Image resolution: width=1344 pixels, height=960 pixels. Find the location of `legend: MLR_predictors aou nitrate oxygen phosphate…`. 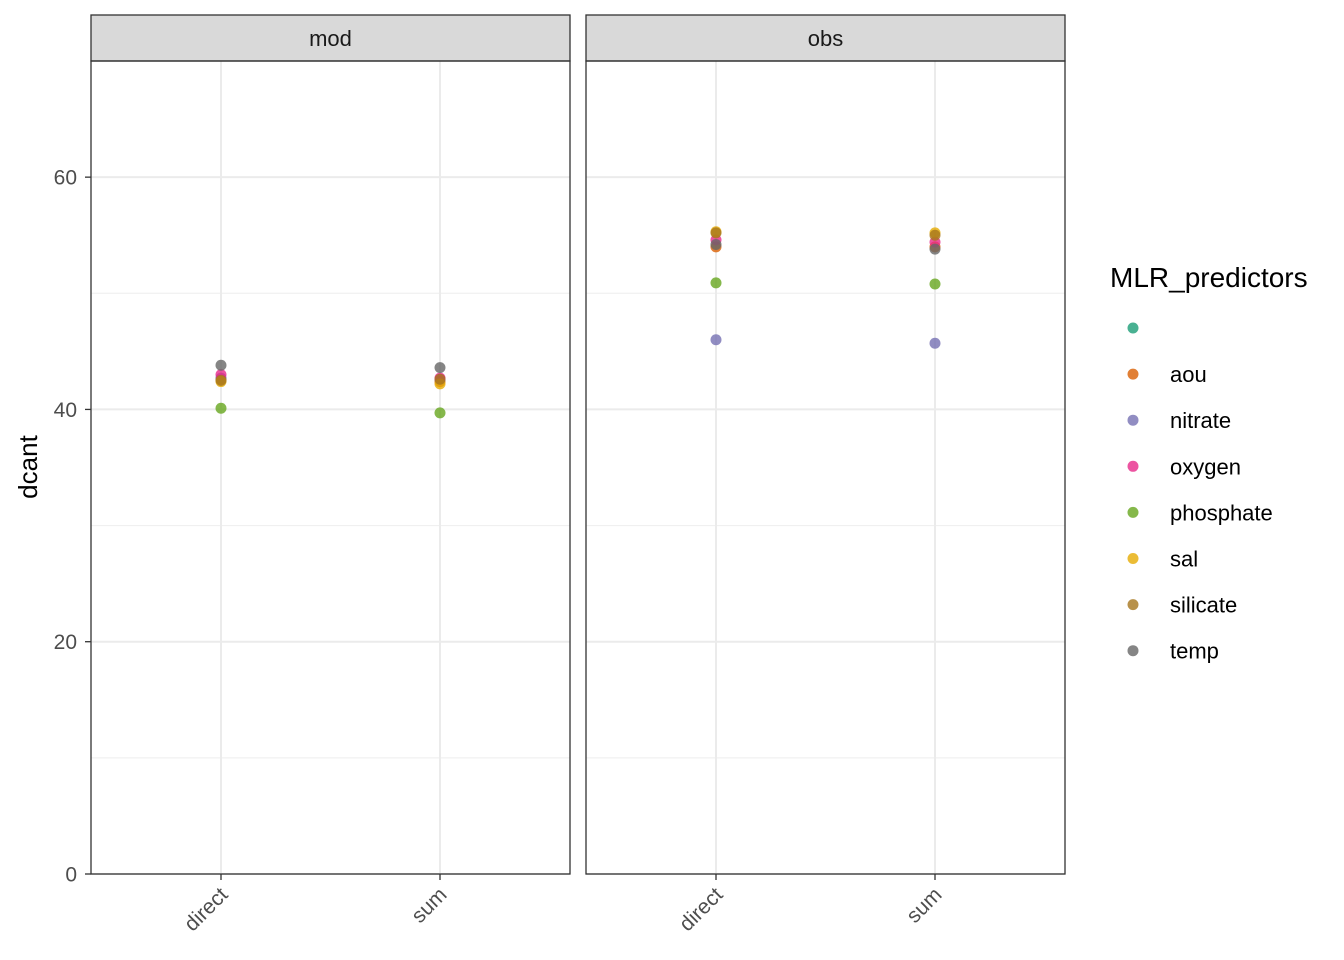

legend: MLR_predictors aou nitrate oxygen phosphate… is located at coordinates (1209, 463).